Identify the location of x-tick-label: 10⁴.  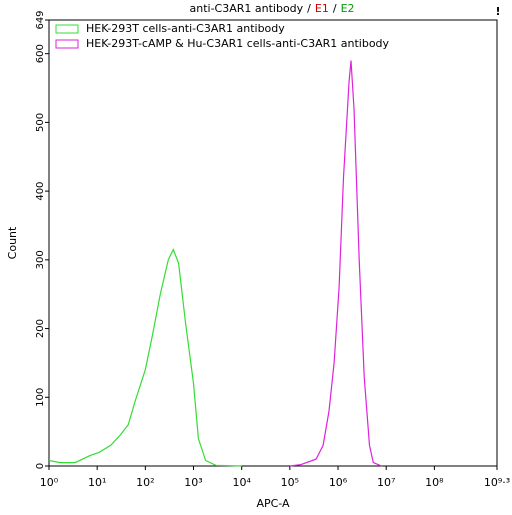
(241, 482).